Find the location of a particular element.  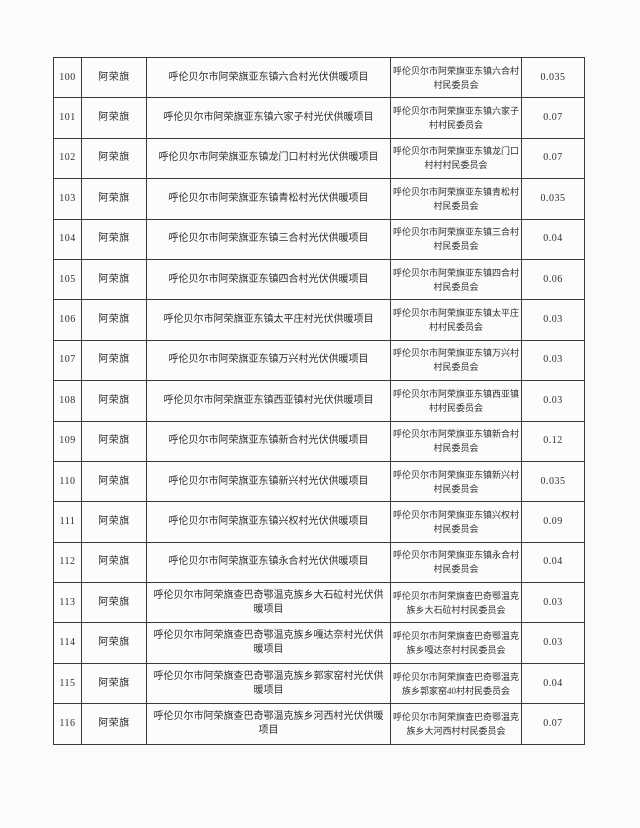

row-number-cell: 110 is located at coordinates (67, 481).